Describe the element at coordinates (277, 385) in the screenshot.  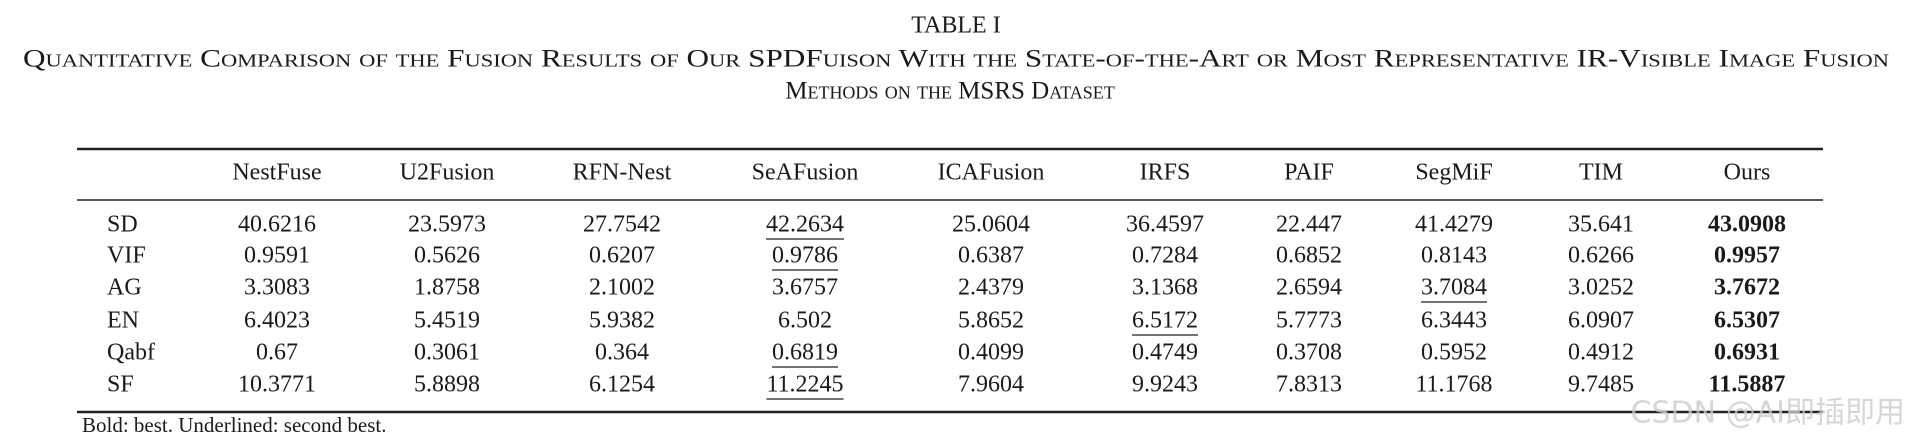
I see `table-cell: 10.3771` at that location.